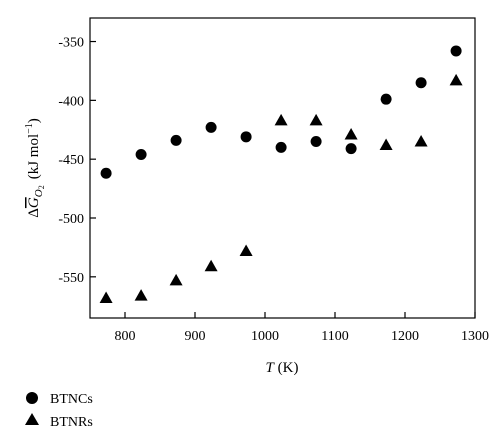 The image size is (500, 448). I want to click on x-axis-title: T (K), so click(282, 368).